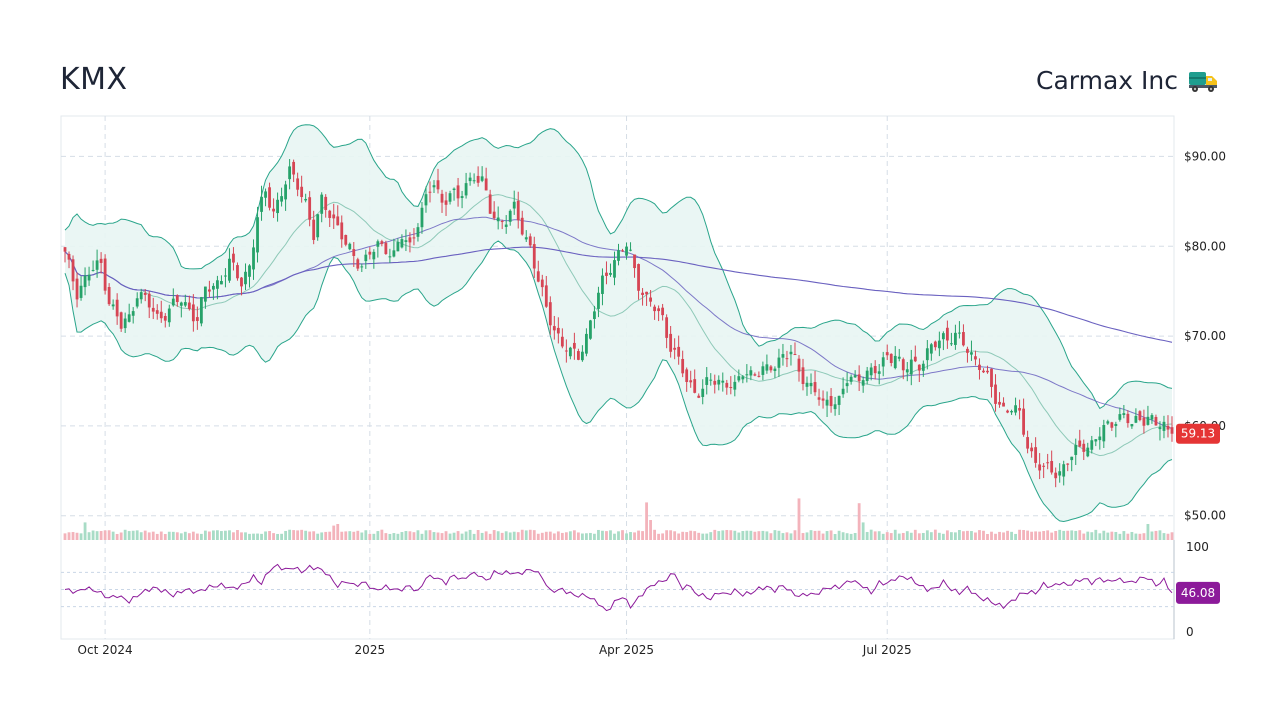  Describe the element at coordinates (105, 650) in the screenshot. I see `time-tick-label: Oct 2024` at that location.